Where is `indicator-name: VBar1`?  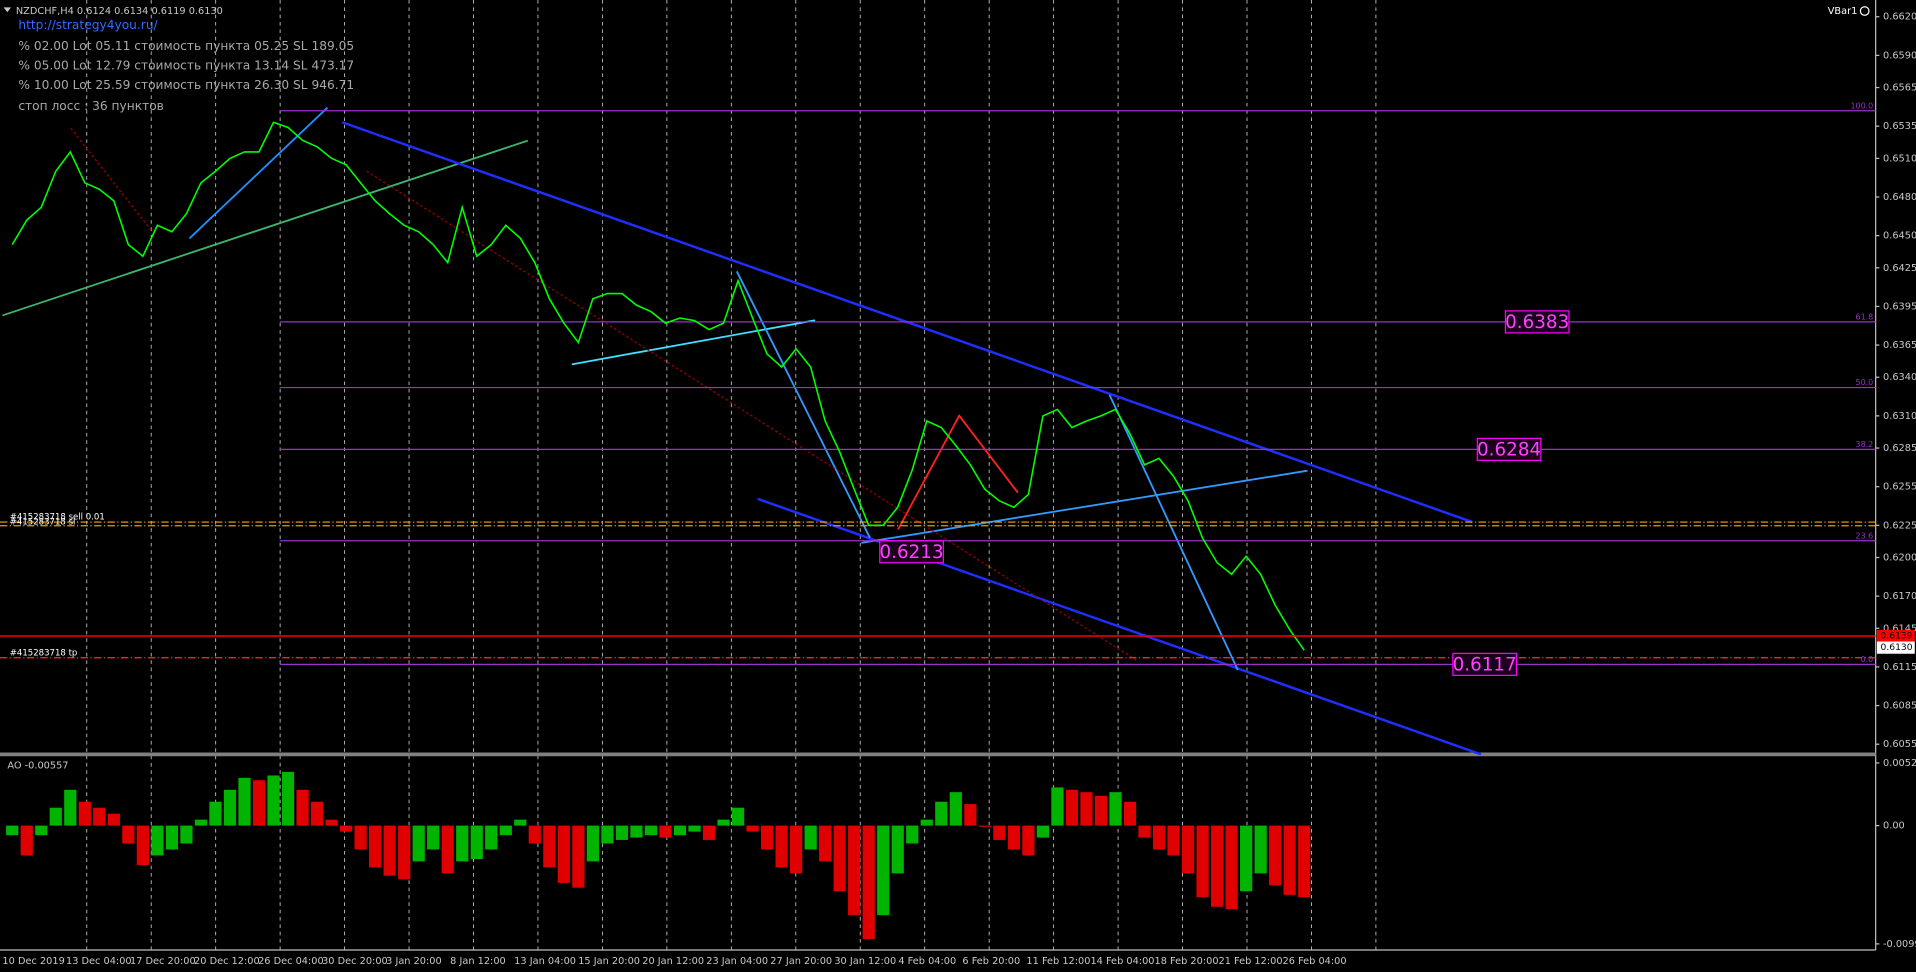 indicator-name: VBar1 is located at coordinates (1843, 11).